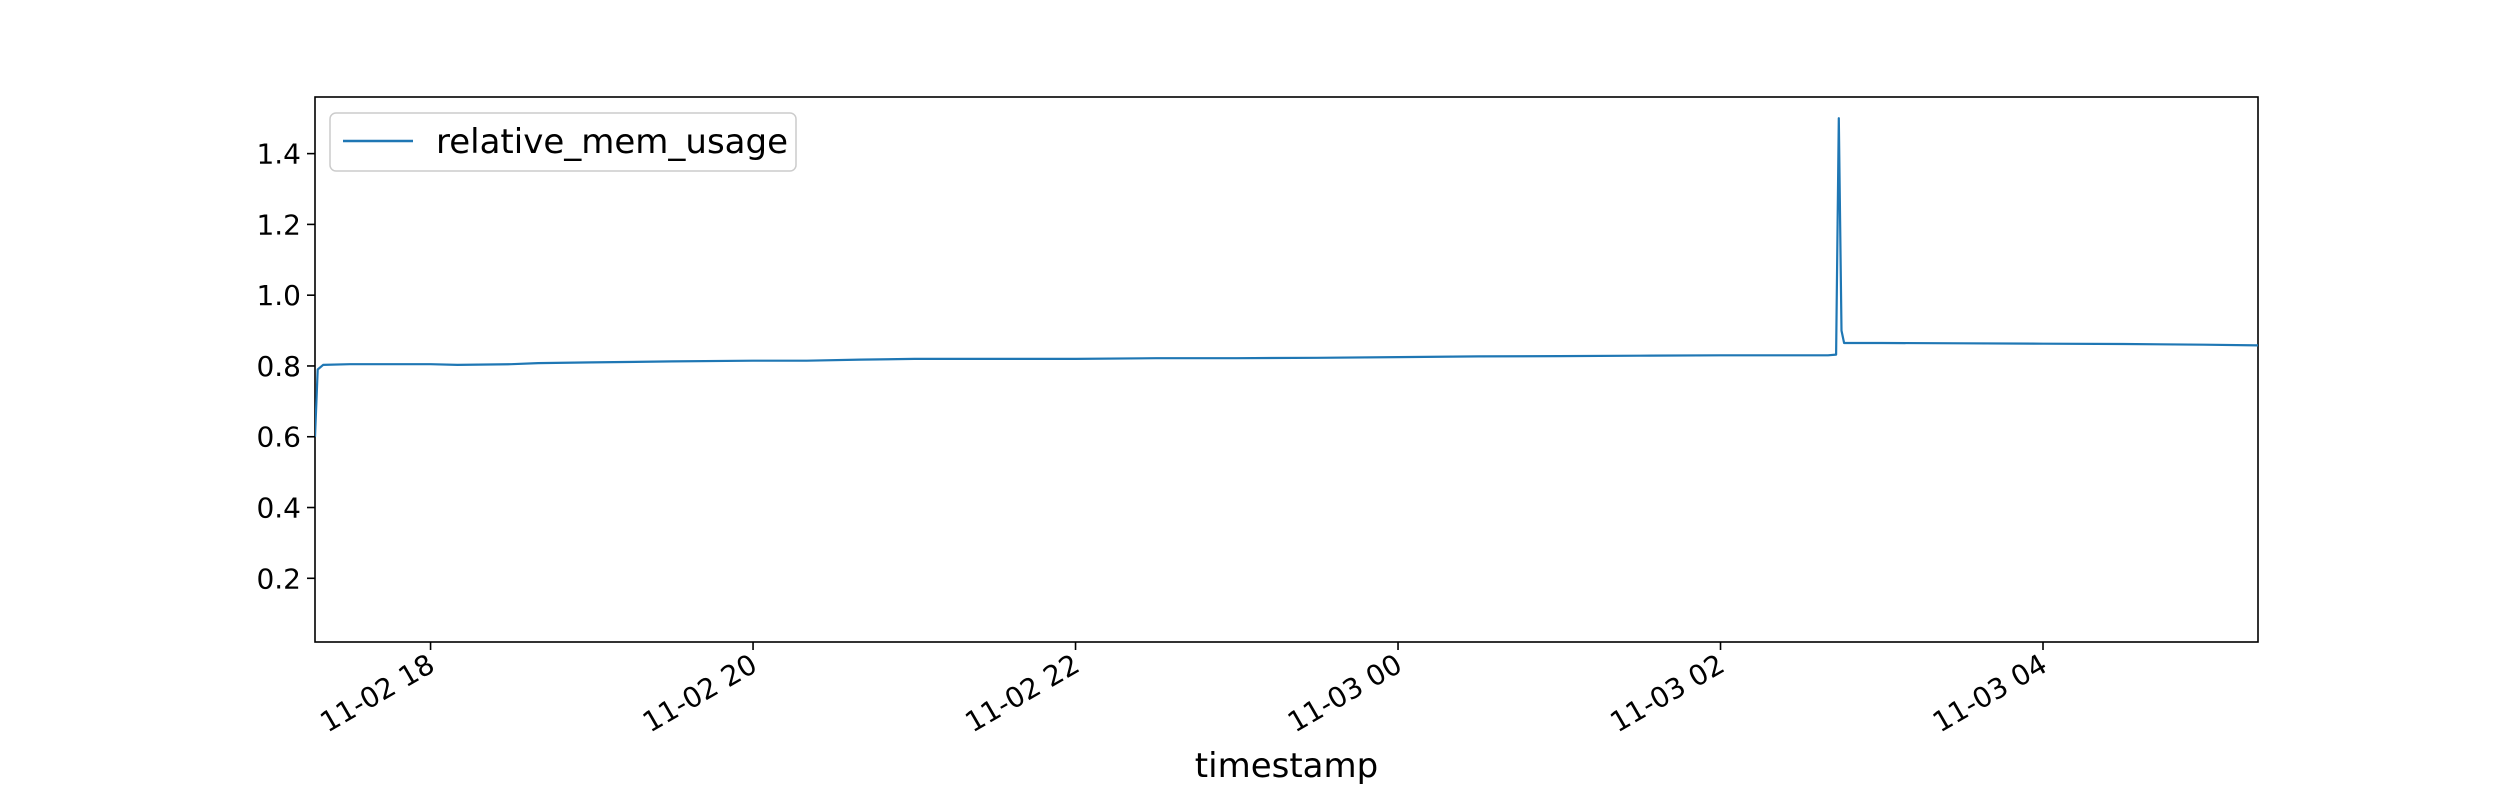 This screenshot has height=800, width=2500. Describe the element at coordinates (1667, 693) in the screenshot. I see `x-tick-label: 11-03 02` at that location.